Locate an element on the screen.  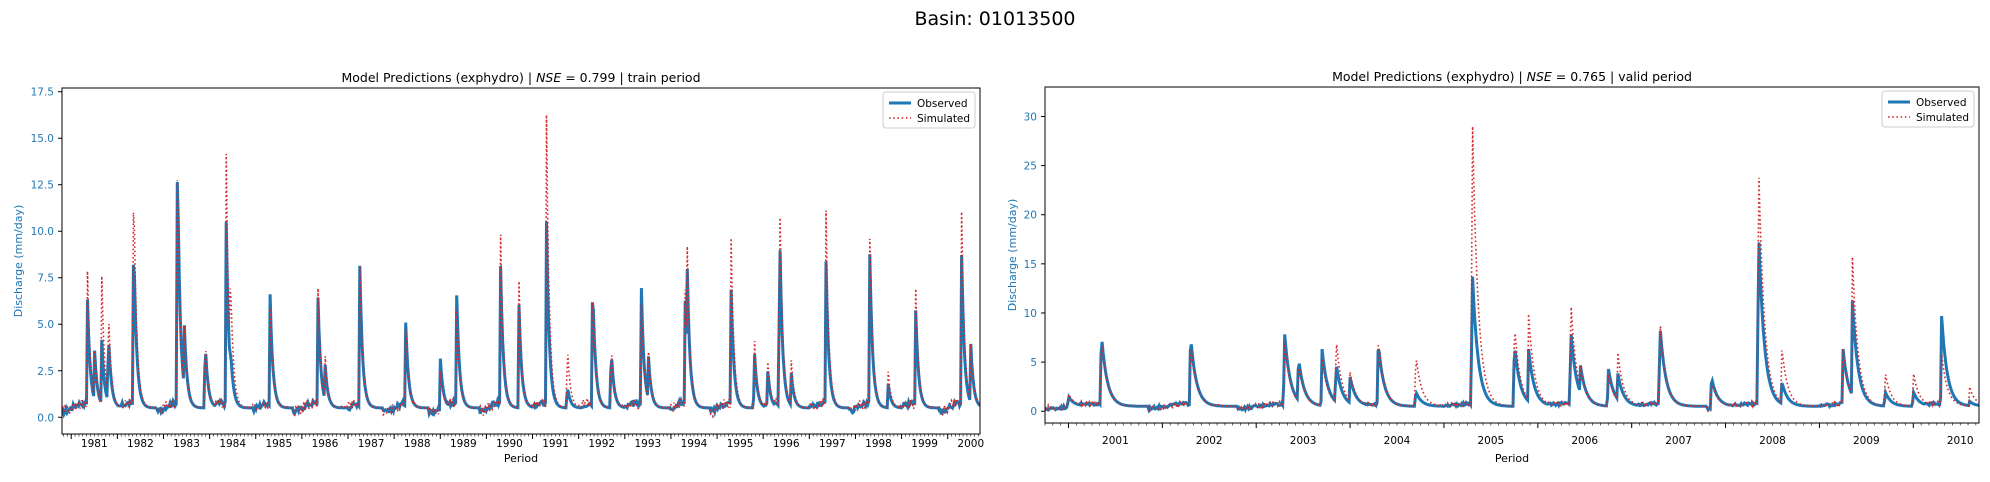
x-tick-label: 2003 is located at coordinates (1303, 441).